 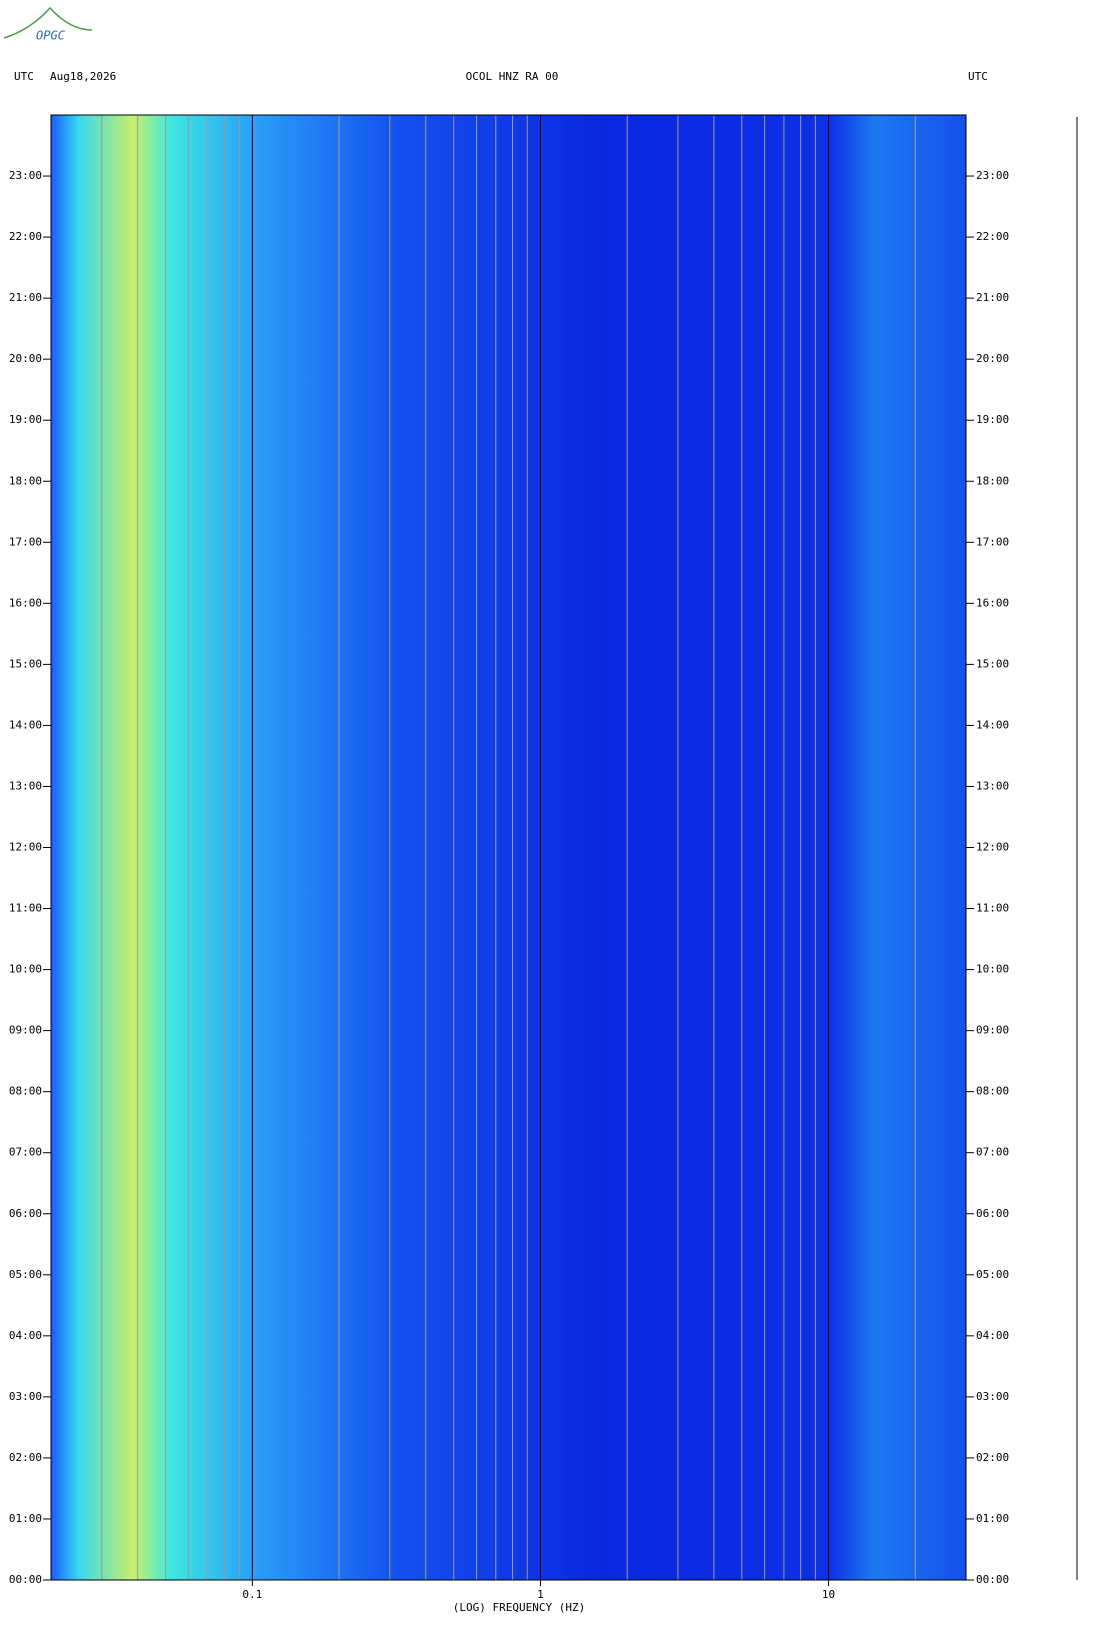 What do you see at coordinates (25, 1030) in the screenshot?
I see `y-tick-label-left: 09:00` at bounding box center [25, 1030].